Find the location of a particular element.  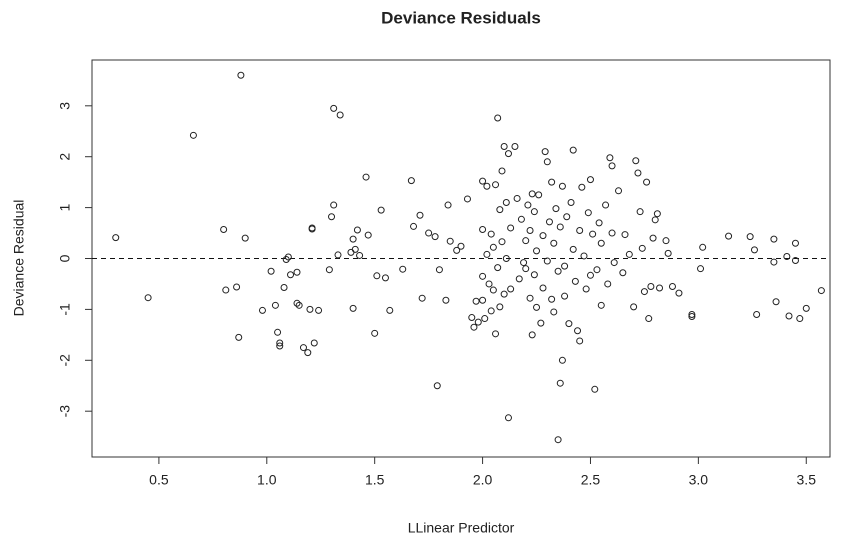

x-tick-label: 2.0 is located at coordinates (483, 480).